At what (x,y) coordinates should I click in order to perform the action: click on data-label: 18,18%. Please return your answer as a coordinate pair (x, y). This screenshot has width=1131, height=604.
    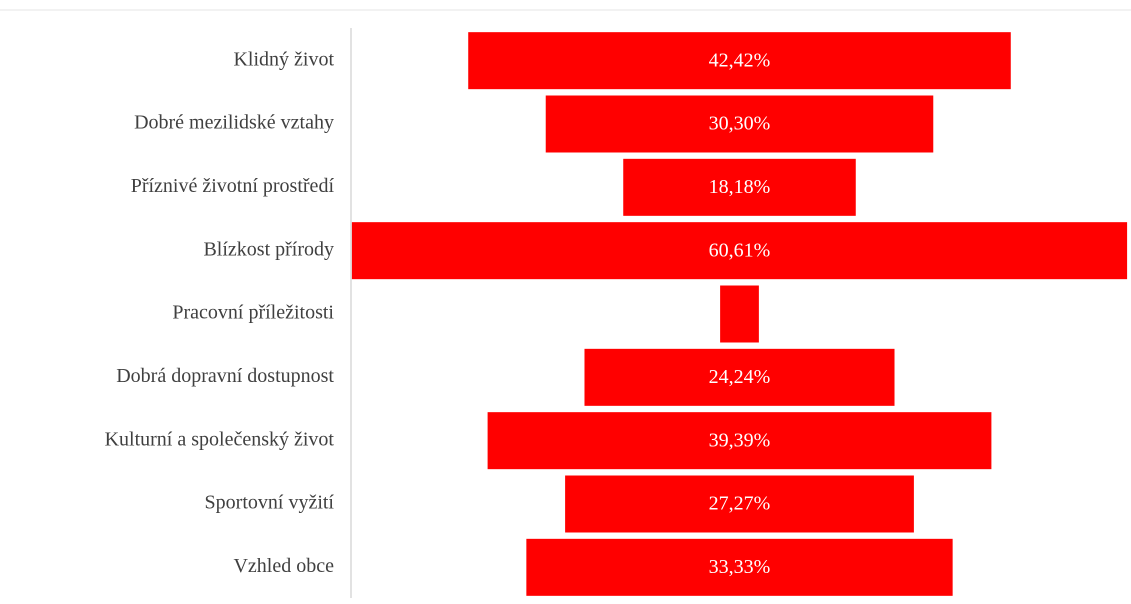
    Looking at the image, I should click on (740, 187).